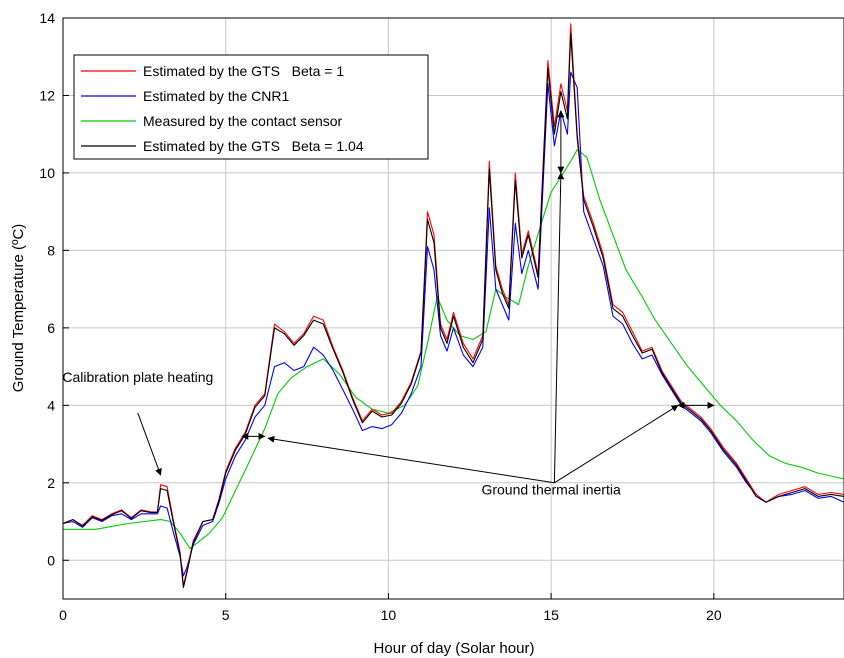  What do you see at coordinates (714, 615) in the screenshot?
I see `x-tick-label: 20` at bounding box center [714, 615].